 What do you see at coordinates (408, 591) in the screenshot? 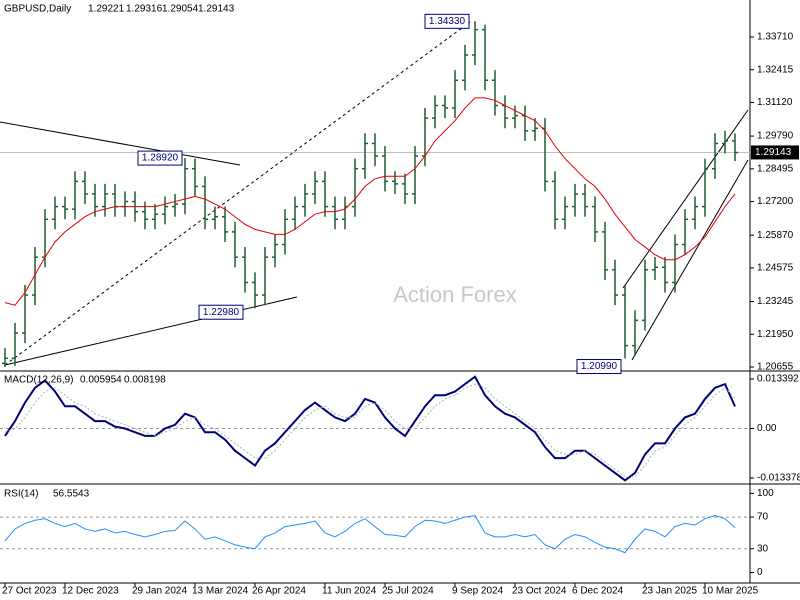
I see `x-tick-label: 25 Jul 2024` at bounding box center [408, 591].